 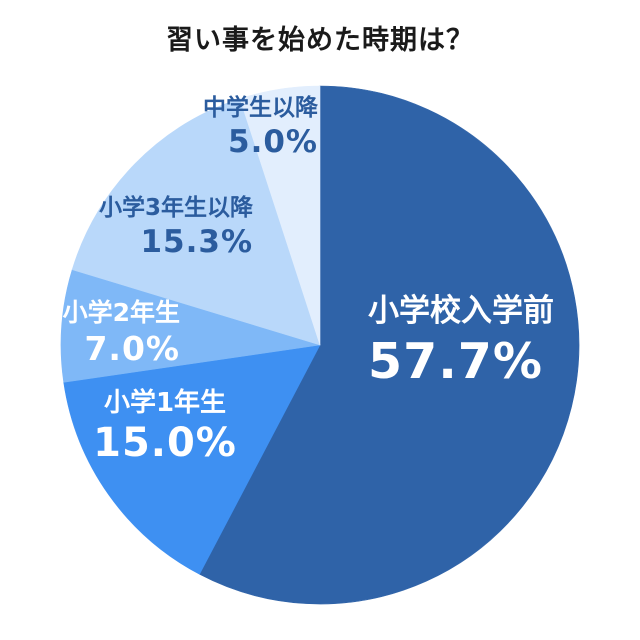 What do you see at coordinates (461, 311) in the screenshot?
I see `slice-name: 小学校入学前` at bounding box center [461, 311].